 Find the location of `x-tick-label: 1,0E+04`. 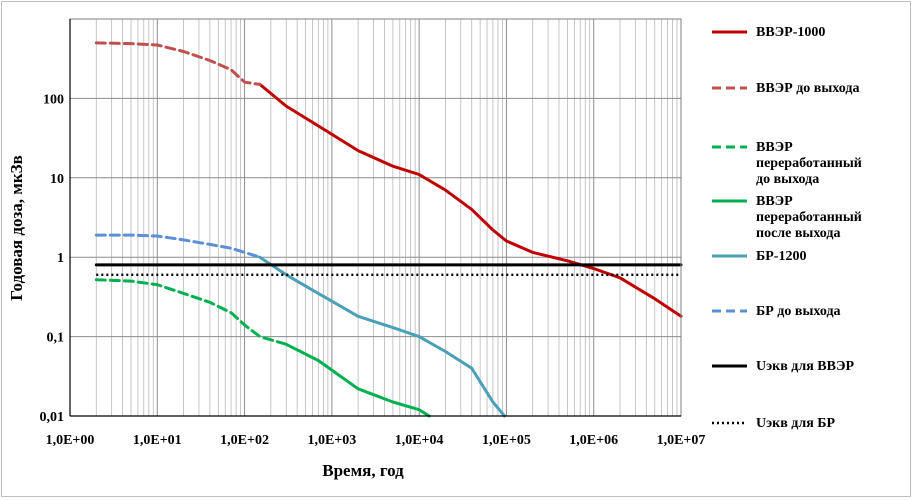

x-tick-label: 1,0E+04 is located at coordinates (419, 440).